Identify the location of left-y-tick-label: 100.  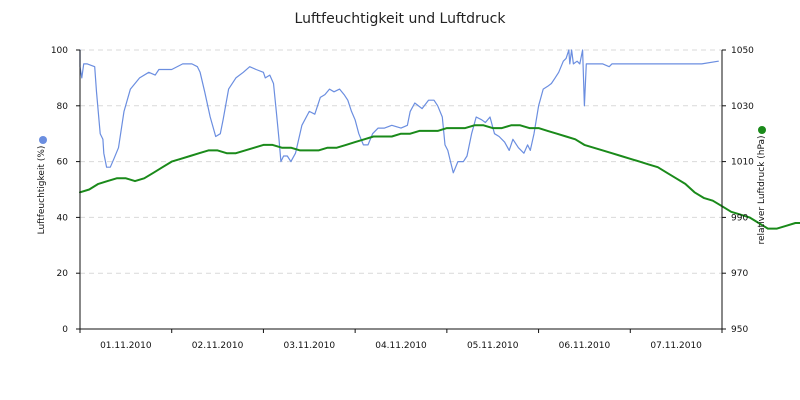
(59, 51).